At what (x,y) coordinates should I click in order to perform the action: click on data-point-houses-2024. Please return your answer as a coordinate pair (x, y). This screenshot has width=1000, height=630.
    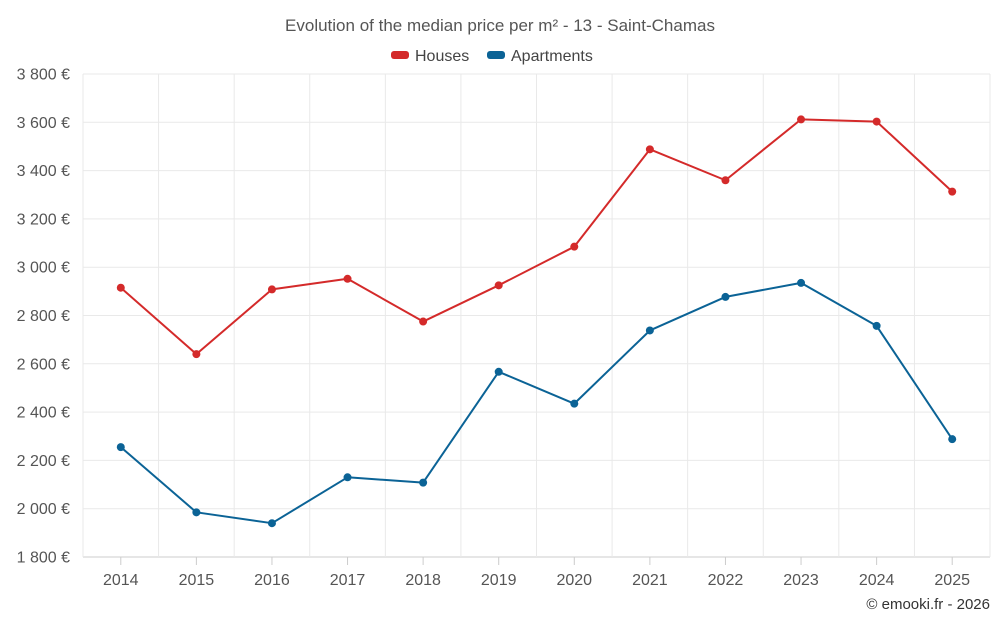
    Looking at the image, I should click on (876, 121).